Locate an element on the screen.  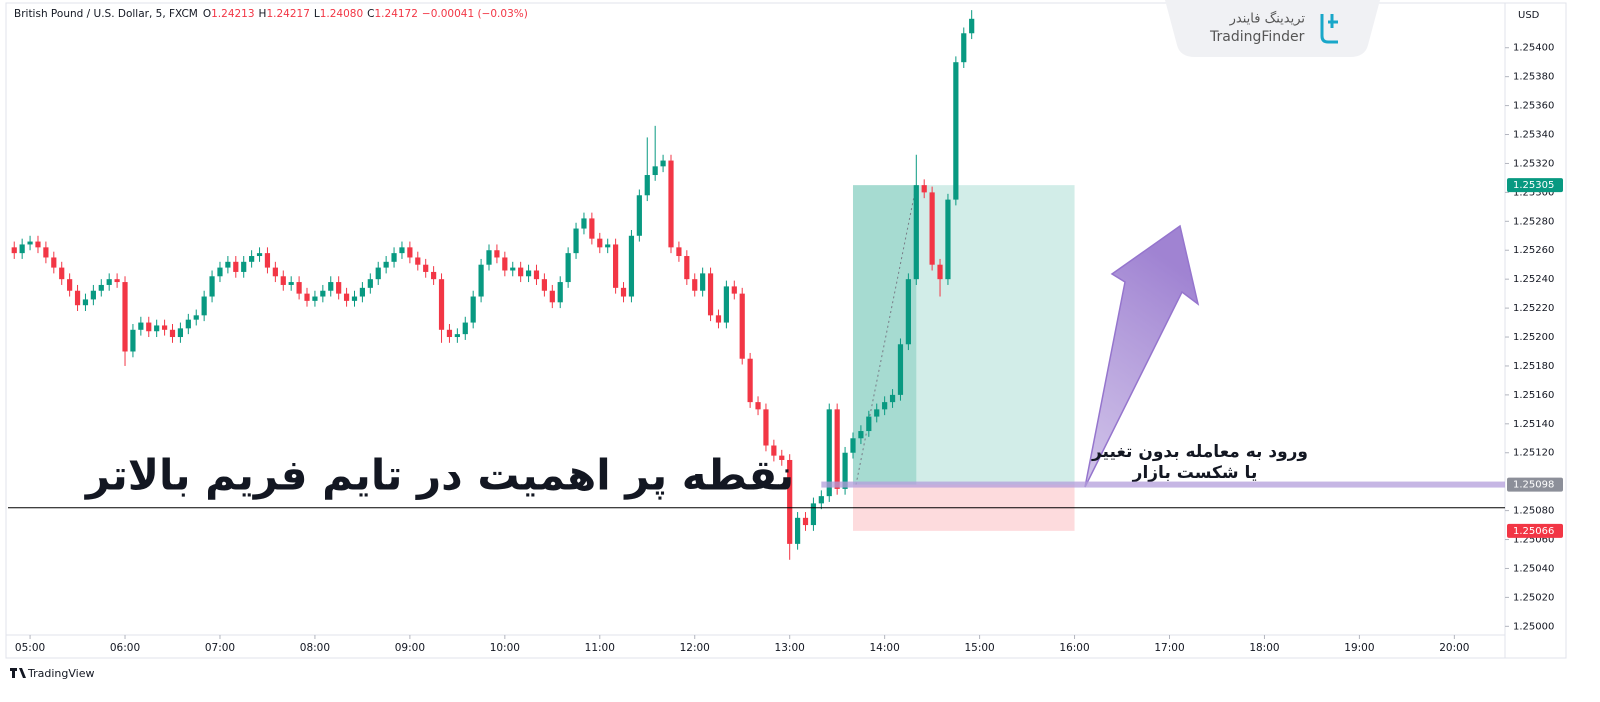
symbol: British Pound / U.S. Dollar, 5, FXCM is located at coordinates (106, 14).